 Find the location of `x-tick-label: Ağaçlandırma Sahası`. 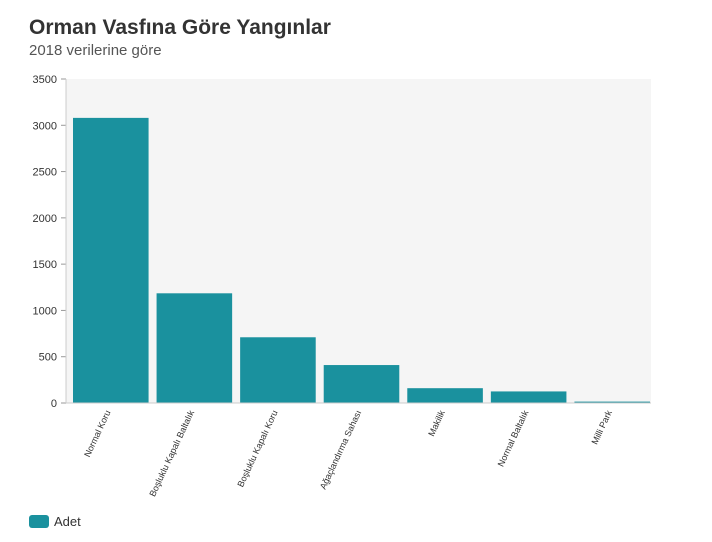

x-tick-label: Ağaçlandırma Sahası is located at coordinates (340, 450).